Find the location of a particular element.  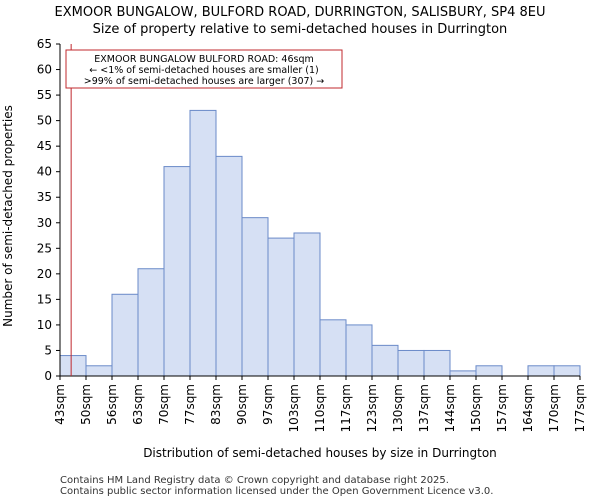

x-tick-label: 97sqm is located at coordinates (268, 404).